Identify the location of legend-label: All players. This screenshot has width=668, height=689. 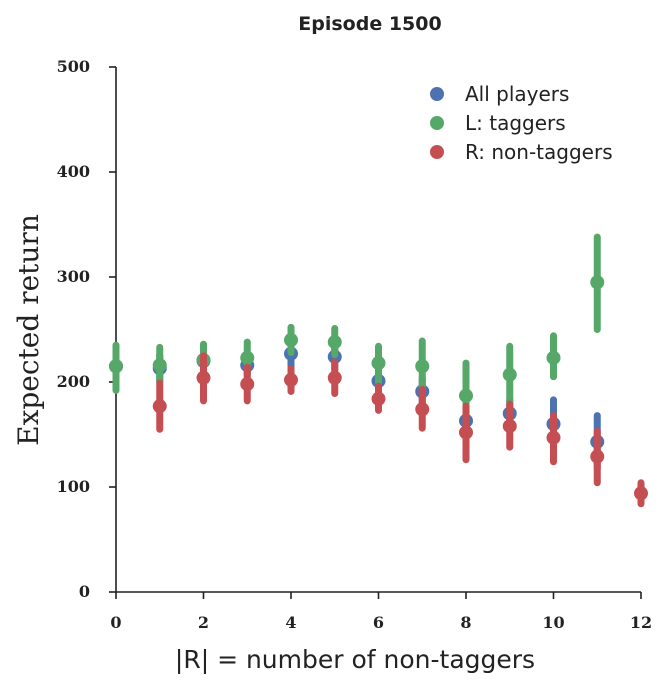
(517, 94).